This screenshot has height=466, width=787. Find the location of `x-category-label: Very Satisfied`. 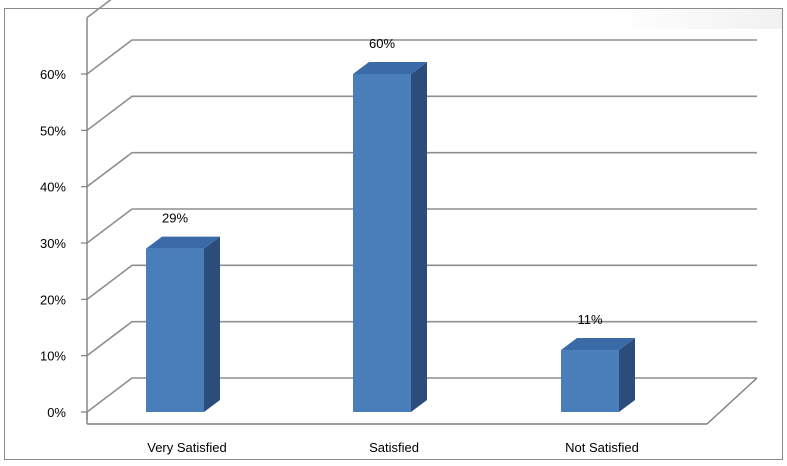

x-category-label: Very Satisfied is located at coordinates (187, 447).